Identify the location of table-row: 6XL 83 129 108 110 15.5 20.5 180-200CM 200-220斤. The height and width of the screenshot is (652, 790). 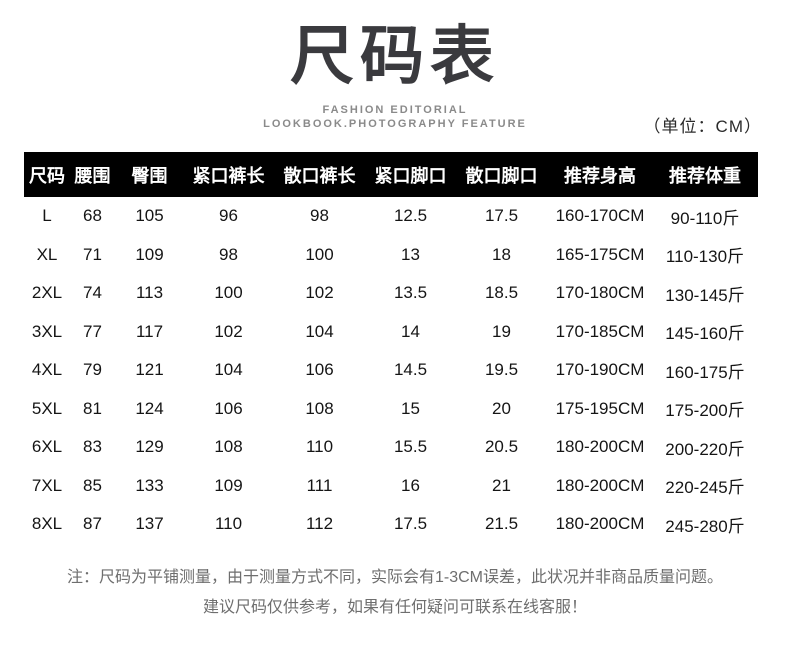
(391, 447).